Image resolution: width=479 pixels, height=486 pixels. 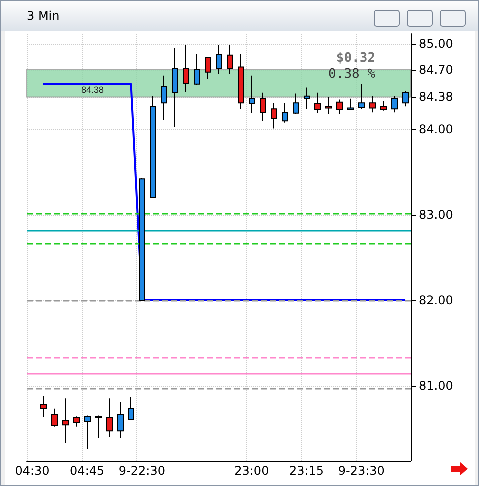 What do you see at coordinates (142, 471) in the screenshot?
I see `x-tick-label: 9-22:30` at bounding box center [142, 471].